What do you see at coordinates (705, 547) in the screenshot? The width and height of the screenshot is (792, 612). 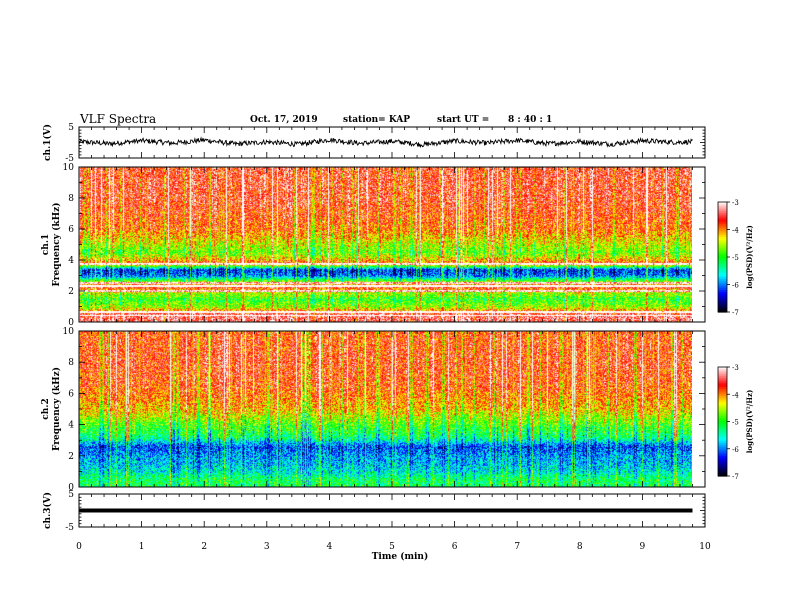 I see `x-tick-label: 10` at bounding box center [705, 547].